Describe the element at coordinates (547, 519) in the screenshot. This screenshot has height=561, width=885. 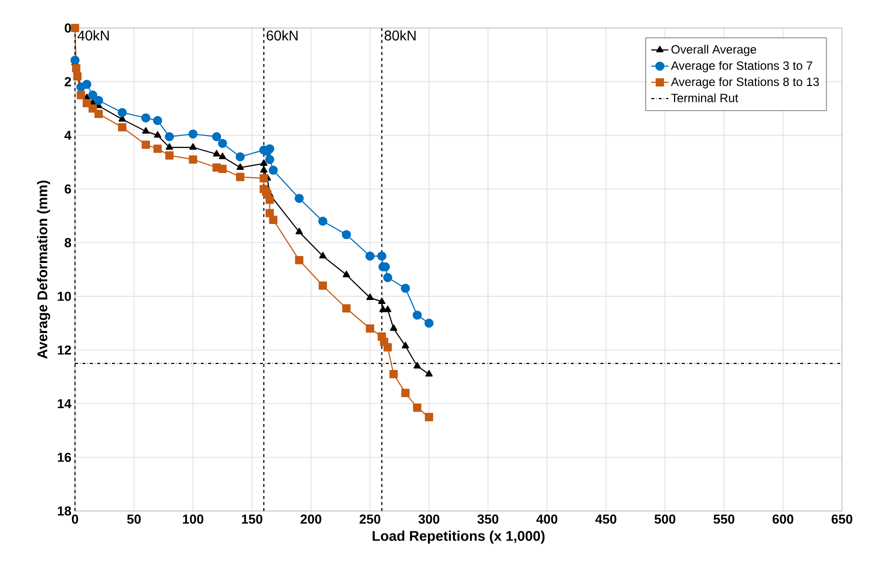
I see `x-tick-label: 400` at that location.